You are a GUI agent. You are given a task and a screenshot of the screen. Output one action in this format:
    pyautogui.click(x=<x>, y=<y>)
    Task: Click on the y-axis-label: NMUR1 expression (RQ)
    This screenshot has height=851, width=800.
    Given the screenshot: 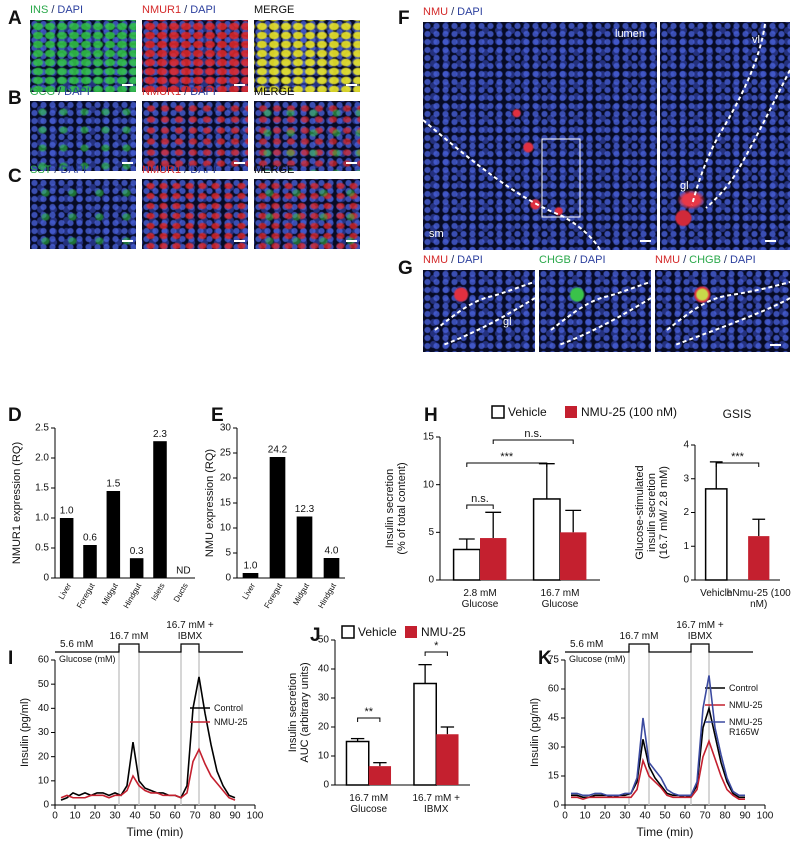 What is the action you would take?
    pyautogui.click(x=17, y=503)
    